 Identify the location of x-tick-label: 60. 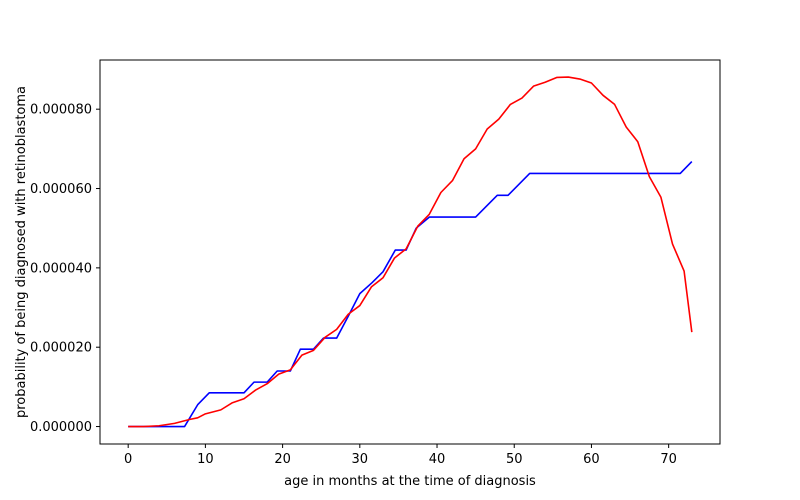
(591, 459).